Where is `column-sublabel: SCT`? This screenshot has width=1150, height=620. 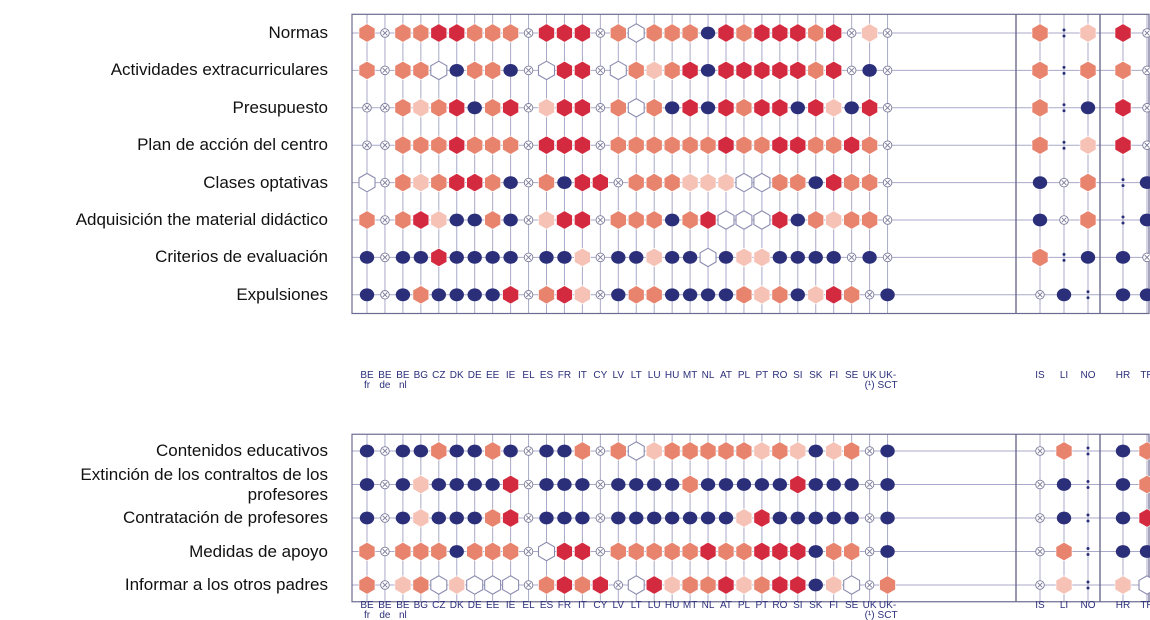 column-sublabel: SCT is located at coordinates (888, 615).